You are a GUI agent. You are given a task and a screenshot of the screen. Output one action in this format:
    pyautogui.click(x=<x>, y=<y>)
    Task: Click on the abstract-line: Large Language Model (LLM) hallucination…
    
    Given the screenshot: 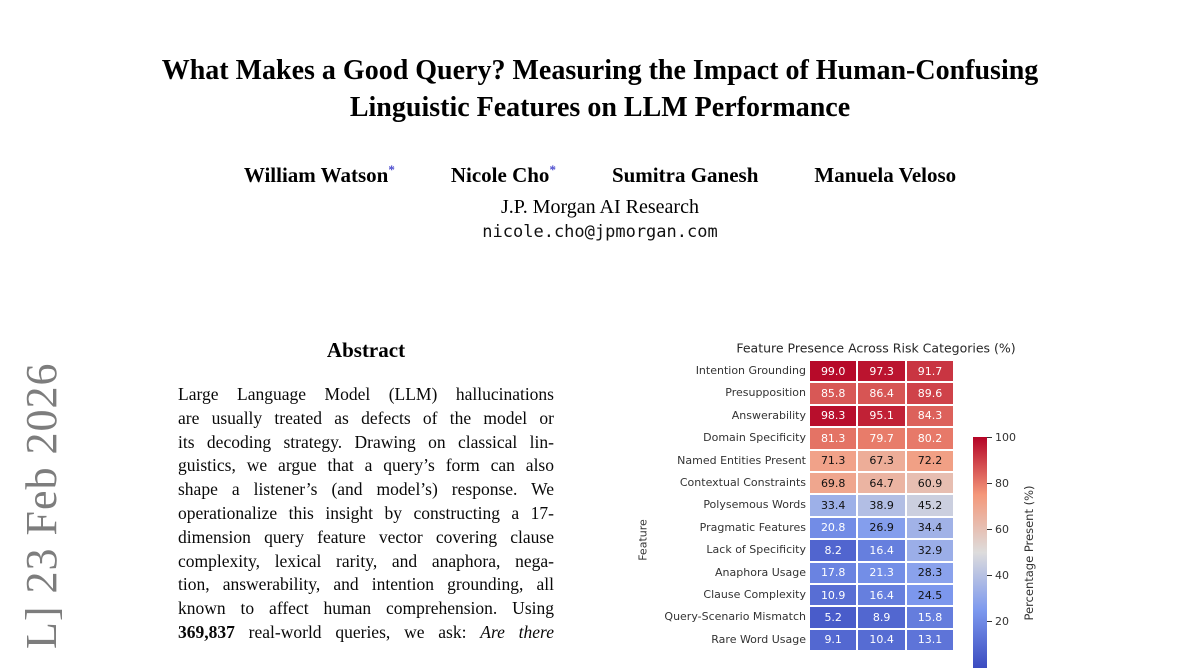 What is the action you would take?
    pyautogui.click(x=366, y=394)
    